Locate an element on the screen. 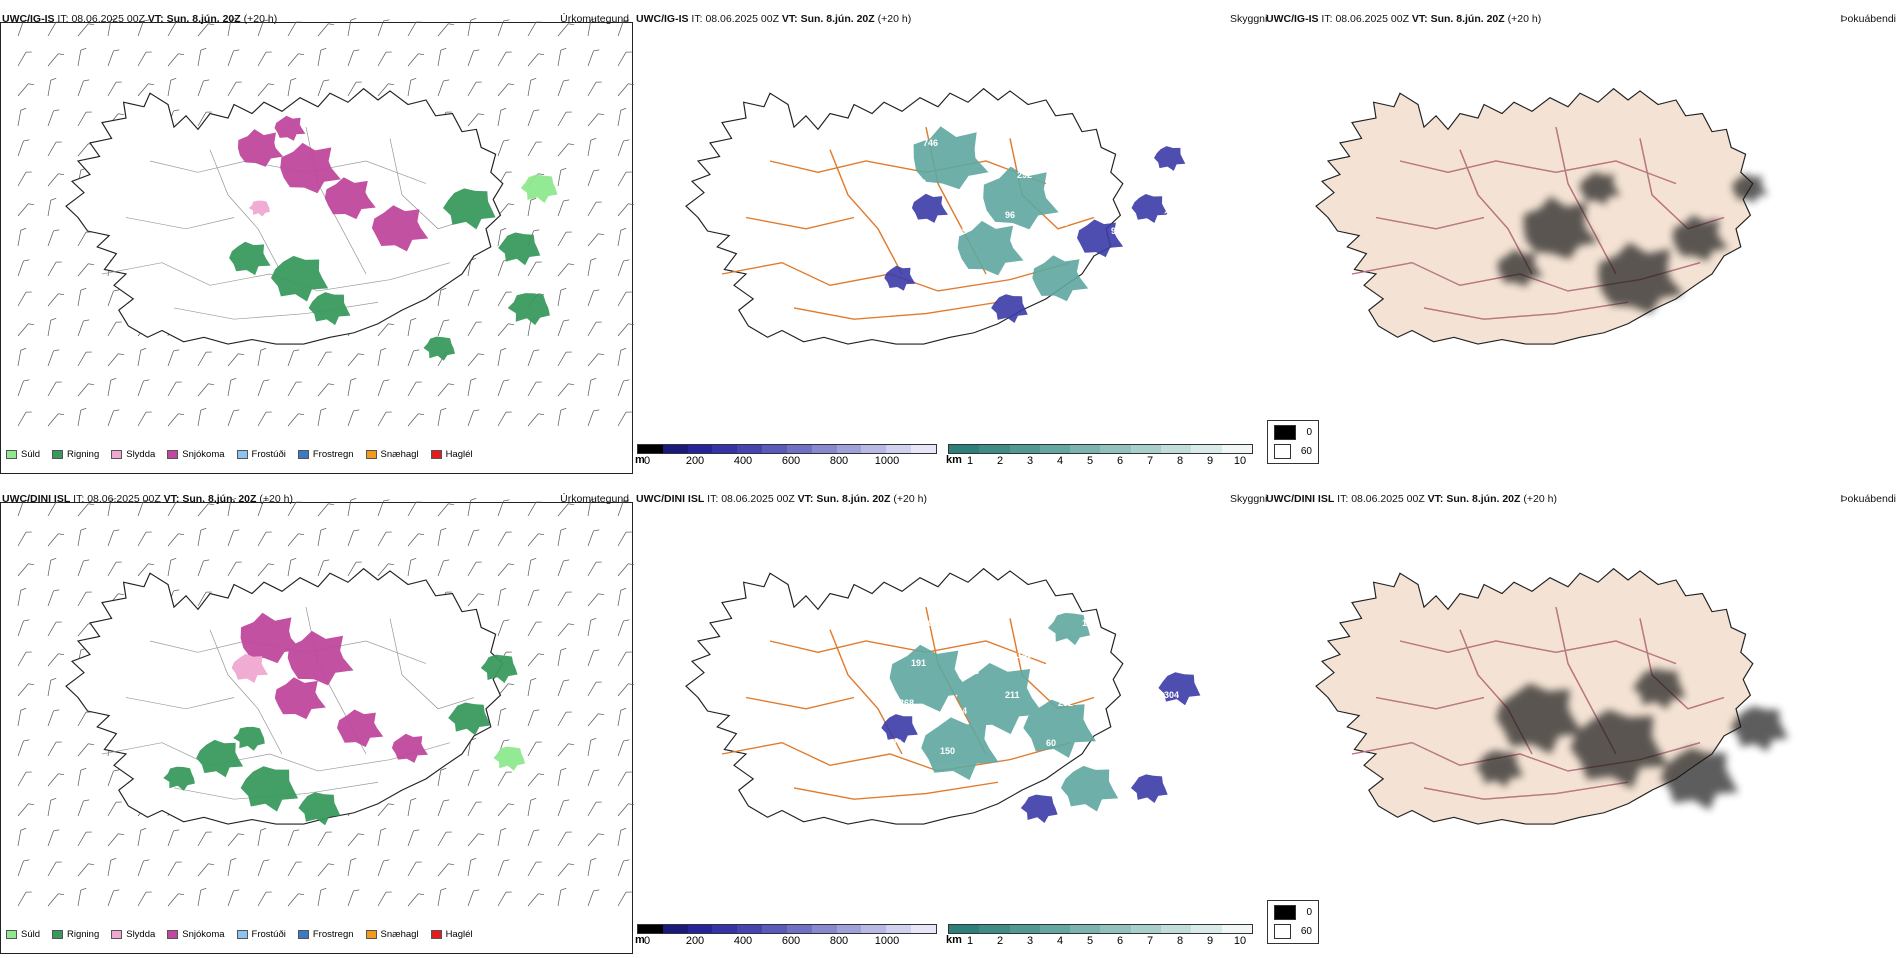  legend-label: Frostúði is located at coordinates (268, 454).